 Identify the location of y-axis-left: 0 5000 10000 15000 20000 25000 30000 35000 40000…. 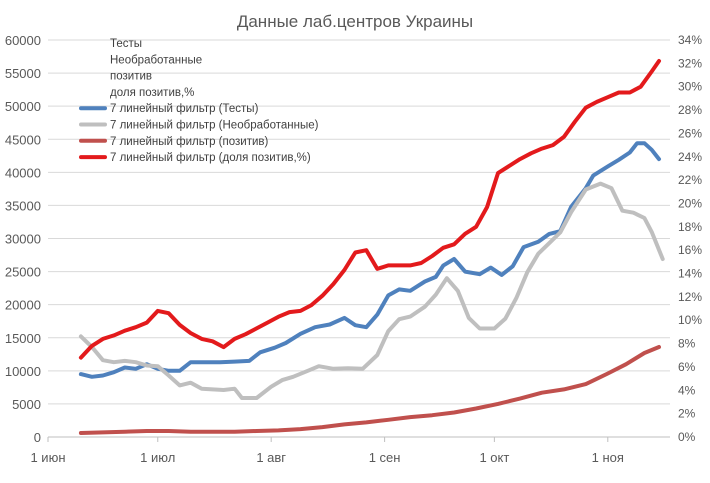
(23, 239).